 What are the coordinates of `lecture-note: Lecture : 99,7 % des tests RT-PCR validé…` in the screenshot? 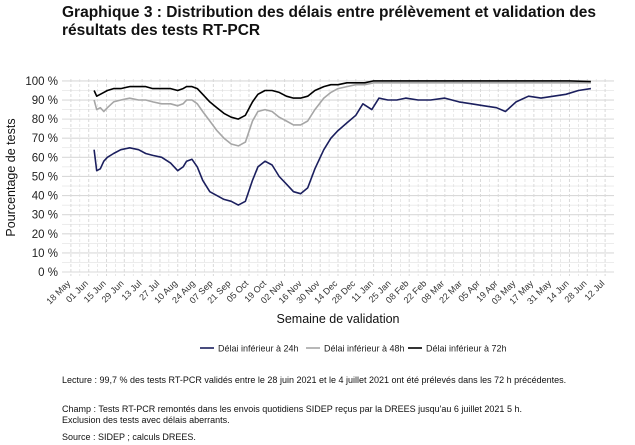 It's located at (314, 380).